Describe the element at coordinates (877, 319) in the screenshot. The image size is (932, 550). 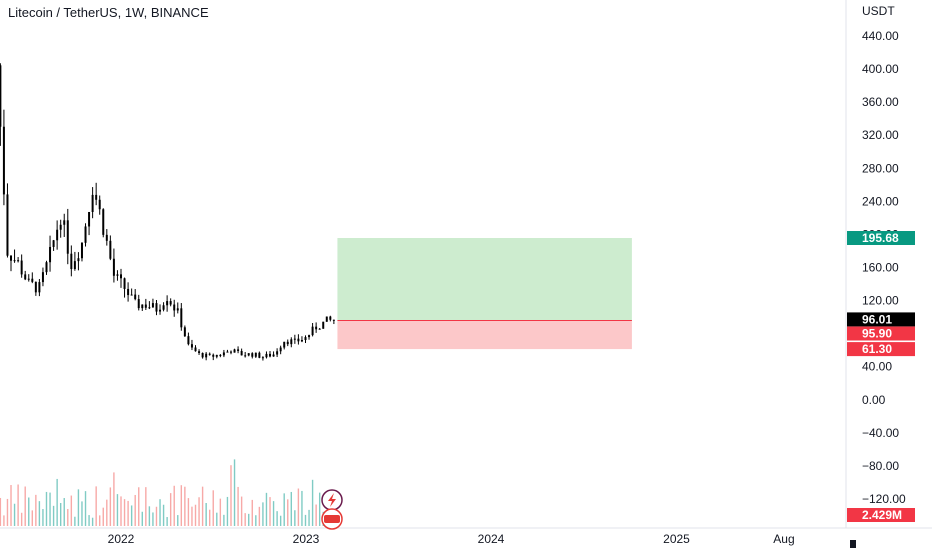
I see `last-price-label: 96.01` at that location.